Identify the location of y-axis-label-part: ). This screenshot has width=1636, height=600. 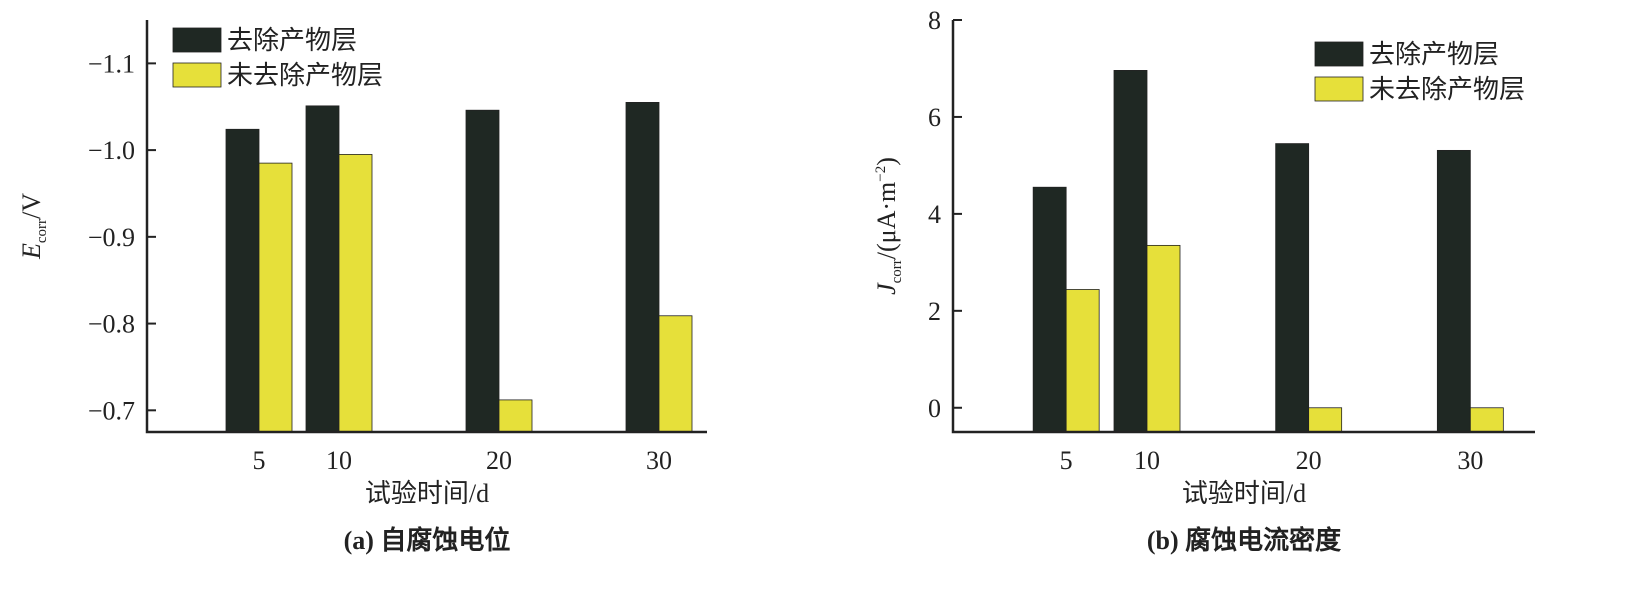
(886, 161).